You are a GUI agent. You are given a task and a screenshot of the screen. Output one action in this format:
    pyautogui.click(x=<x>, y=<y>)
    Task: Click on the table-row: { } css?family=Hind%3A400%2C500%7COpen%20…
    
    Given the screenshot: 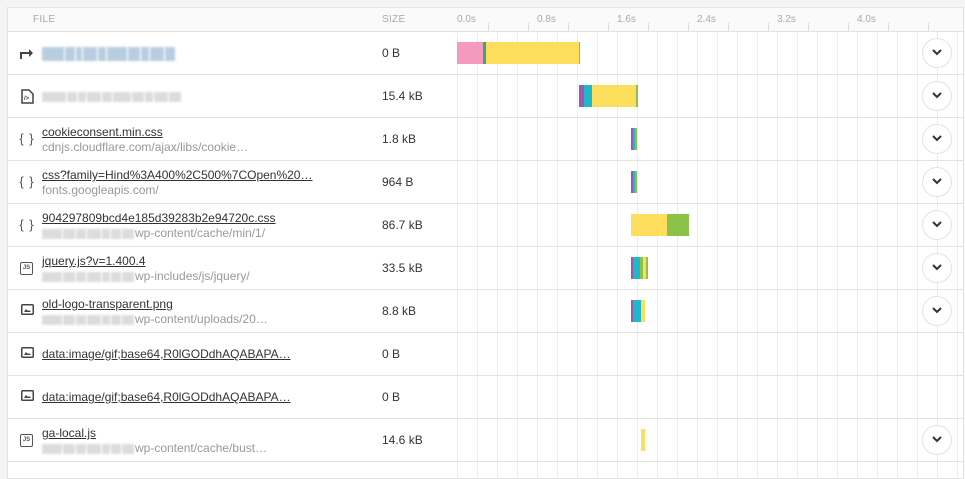 What is the action you would take?
    pyautogui.click(x=485, y=182)
    